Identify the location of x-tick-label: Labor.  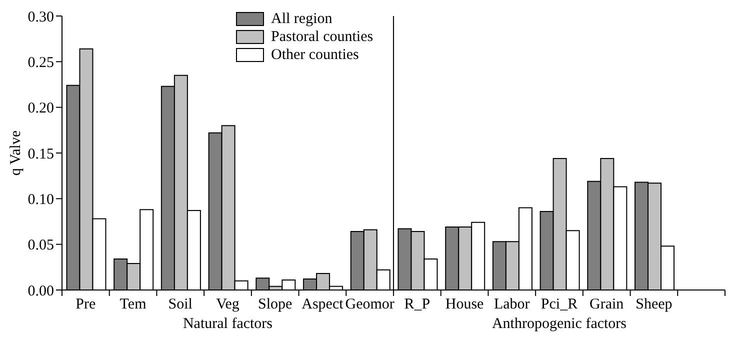
(512, 304).